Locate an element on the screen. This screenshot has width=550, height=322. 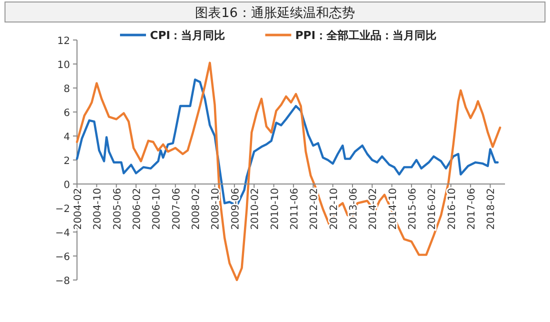
y-tick-label: −6 is located at coordinates (62, 257).